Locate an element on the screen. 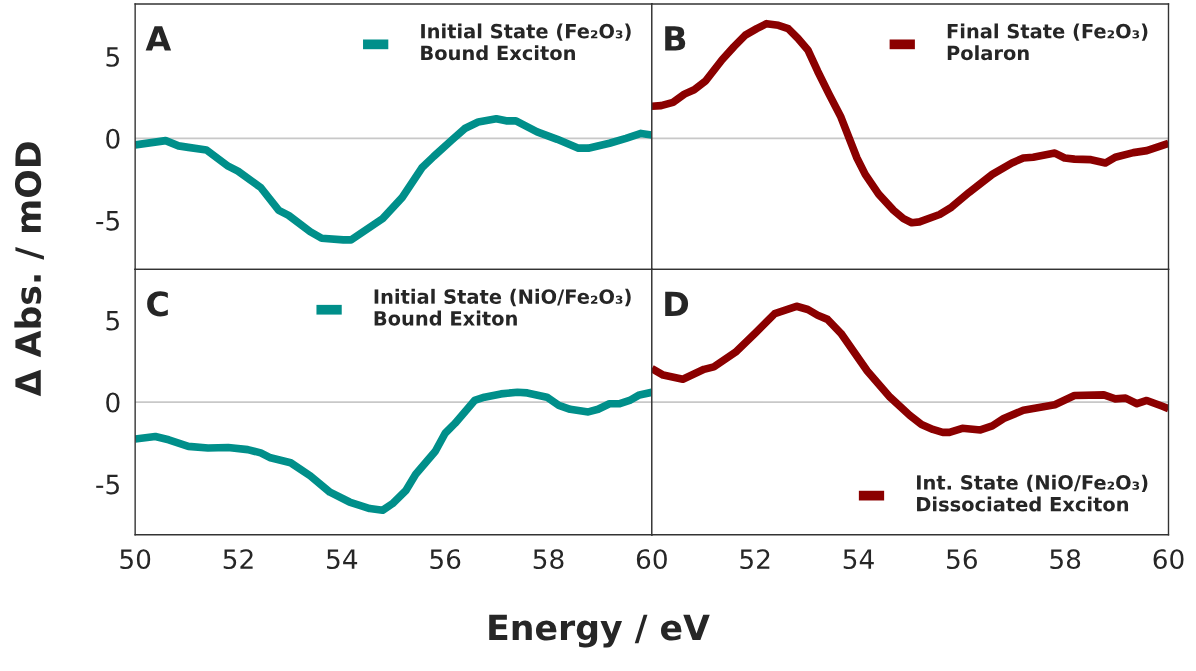 The height and width of the screenshot is (671, 1196). annotation: A is located at coordinates (158, 38).